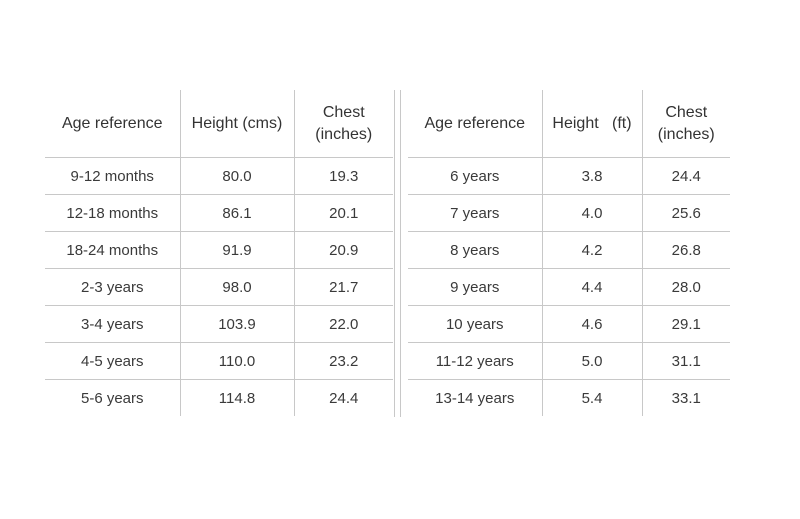  I want to click on table-row: 9 years 4.4 28.0, so click(569, 287).